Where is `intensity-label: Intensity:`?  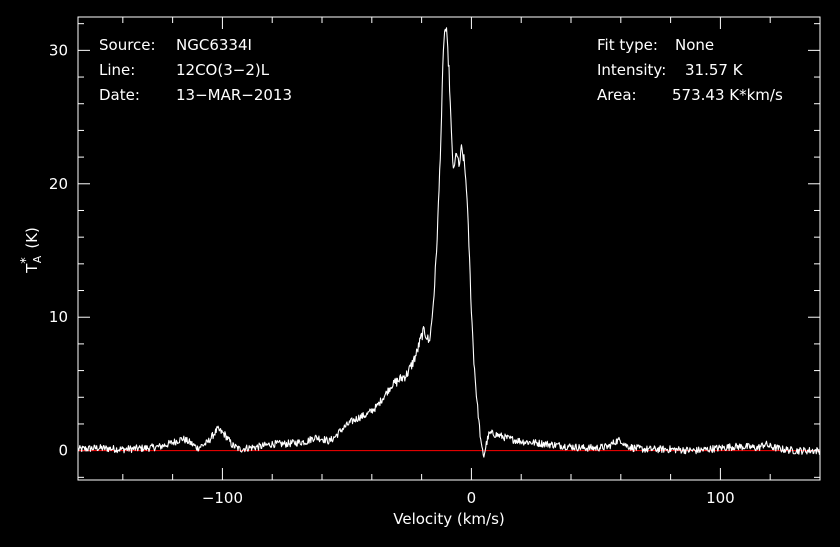
intensity-label: Intensity: is located at coordinates (631, 70).